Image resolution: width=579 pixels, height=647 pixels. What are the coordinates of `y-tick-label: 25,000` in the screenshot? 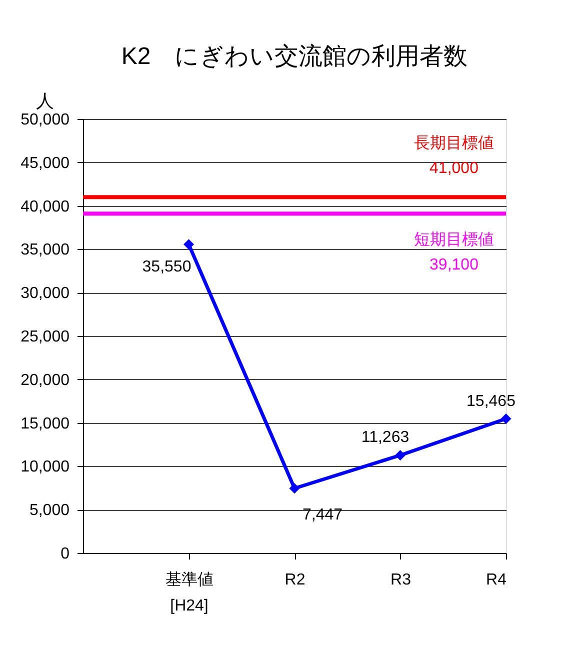 It's located at (45, 337).